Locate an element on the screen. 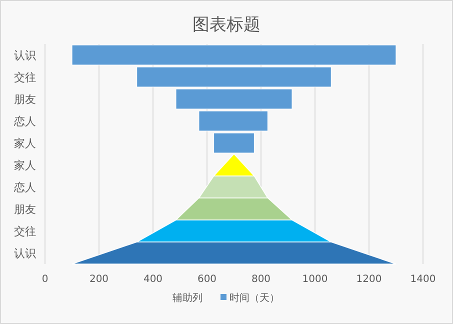 This screenshot has height=324, width=453. x-tick-label: 1000 is located at coordinates (315, 279).